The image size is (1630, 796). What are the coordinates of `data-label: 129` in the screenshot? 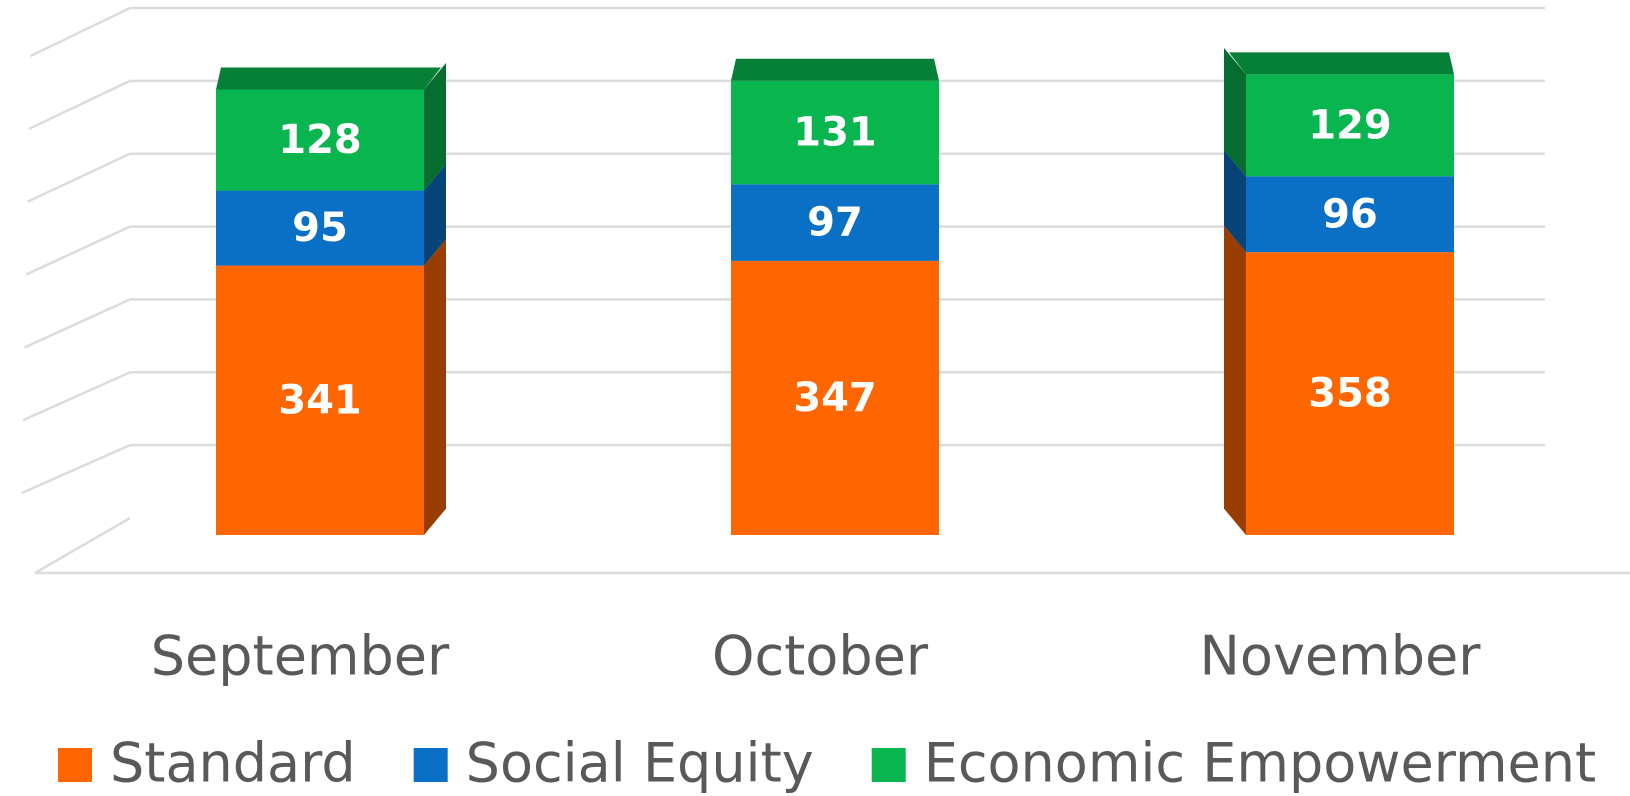 It's located at (1350, 125).